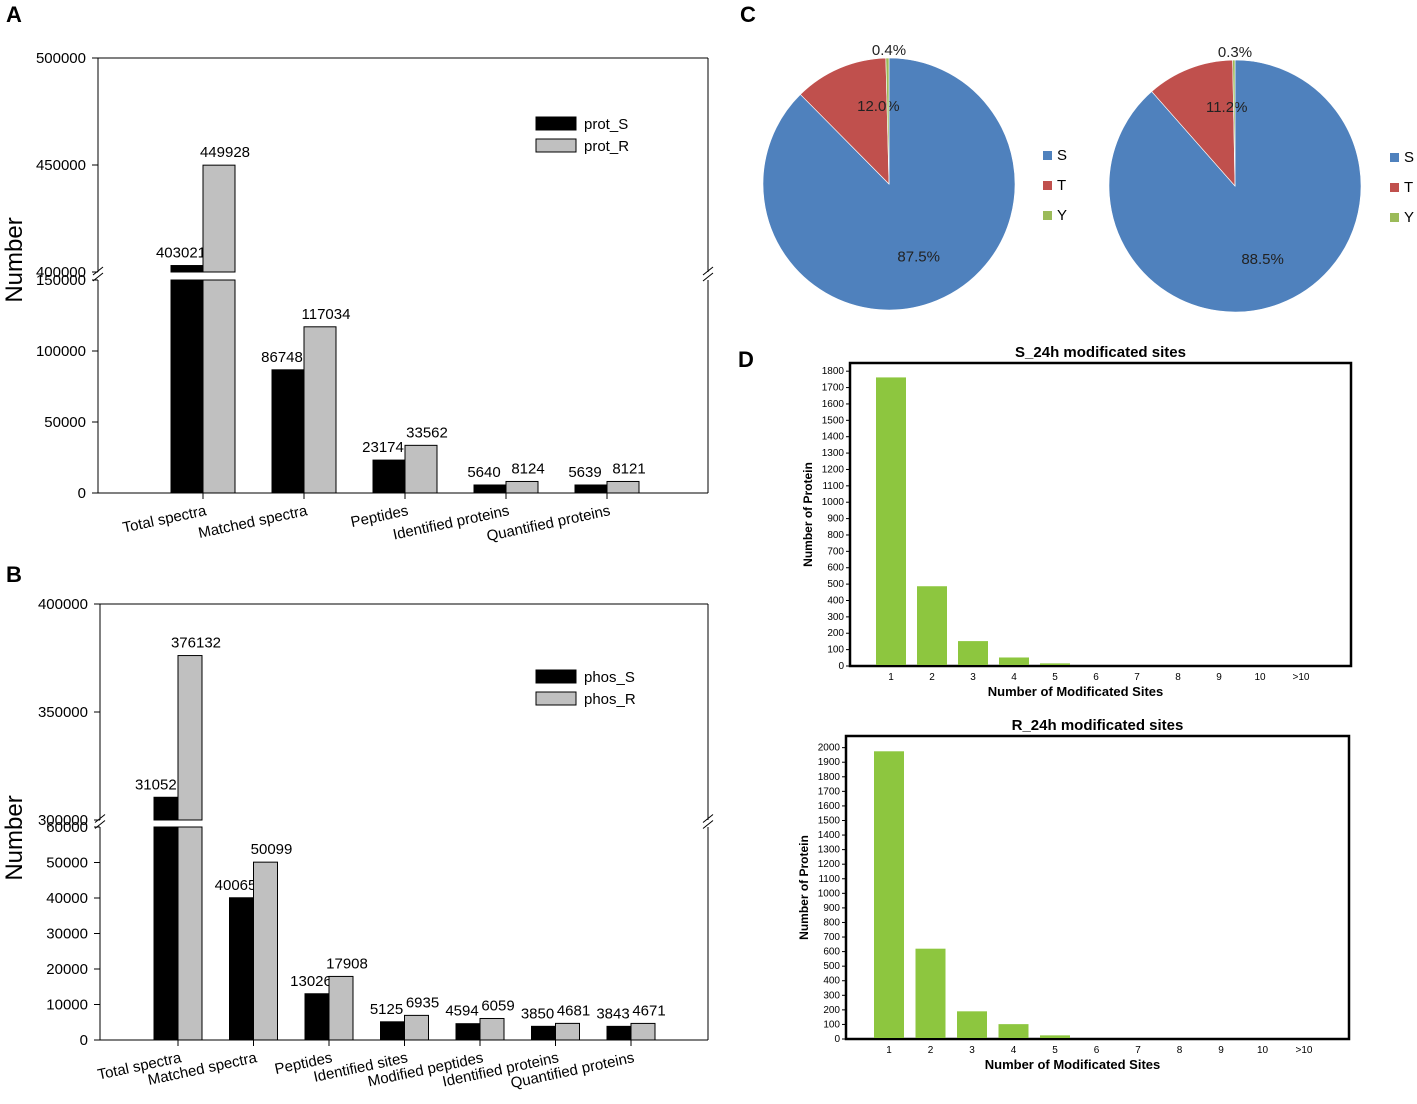 The image size is (1417, 1104). I want to click on y-tick-label: 20000, so click(67, 969).